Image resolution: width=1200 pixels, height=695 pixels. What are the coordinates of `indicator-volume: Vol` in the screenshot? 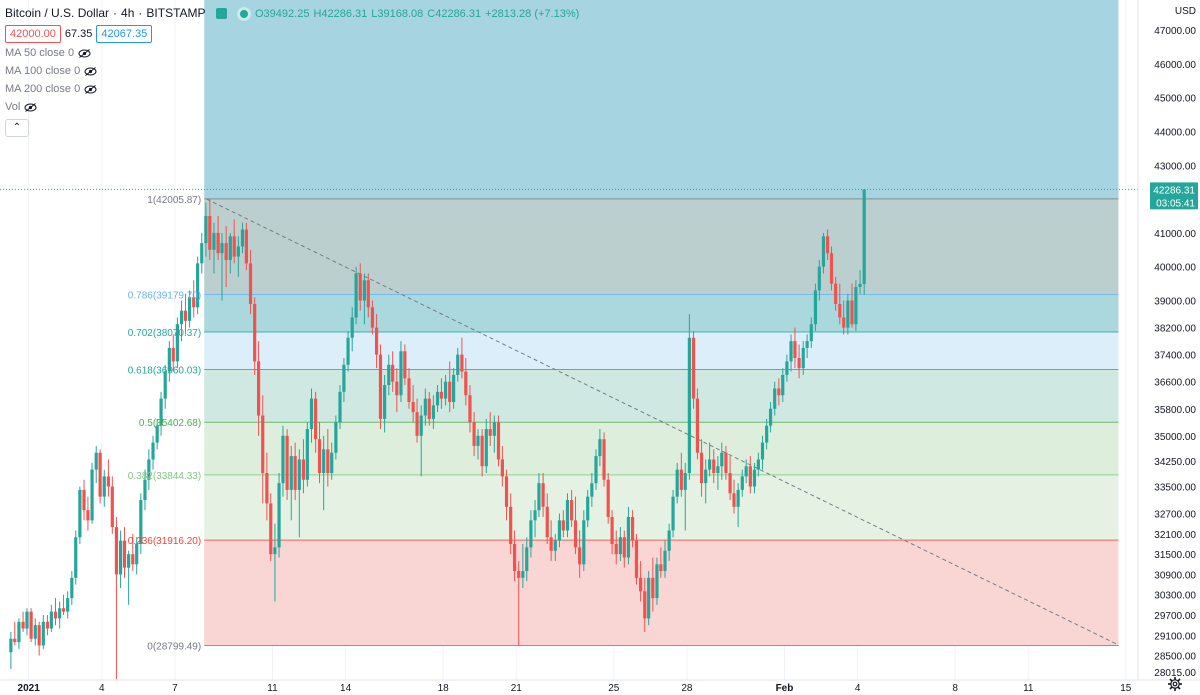 It's located at (21, 107).